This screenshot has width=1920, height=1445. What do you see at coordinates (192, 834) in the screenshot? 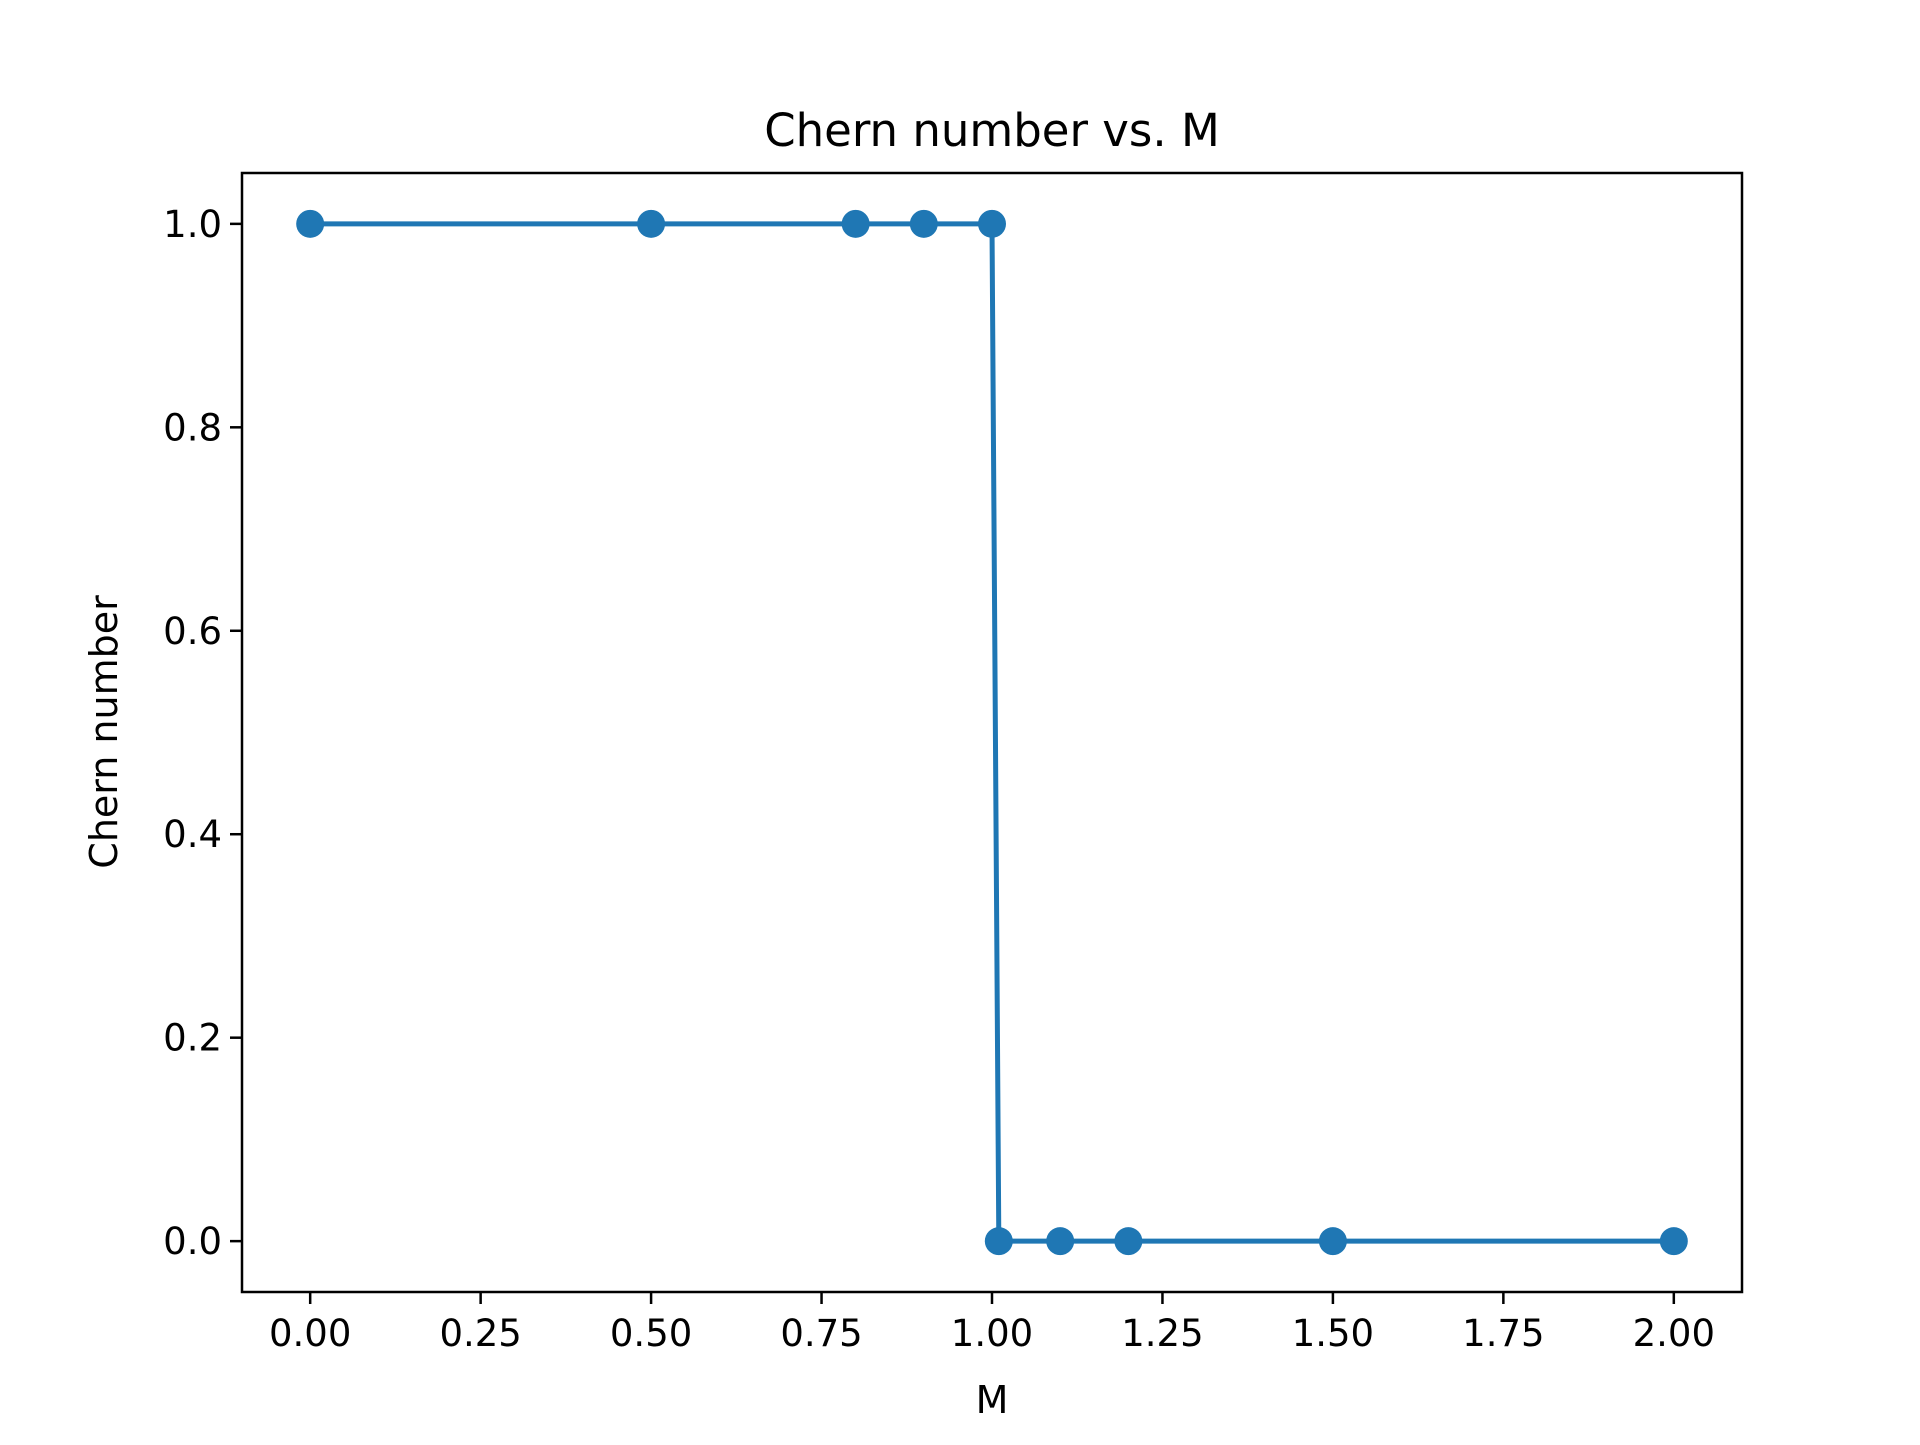
I see `y-tick-label: 0.4` at bounding box center [192, 834].